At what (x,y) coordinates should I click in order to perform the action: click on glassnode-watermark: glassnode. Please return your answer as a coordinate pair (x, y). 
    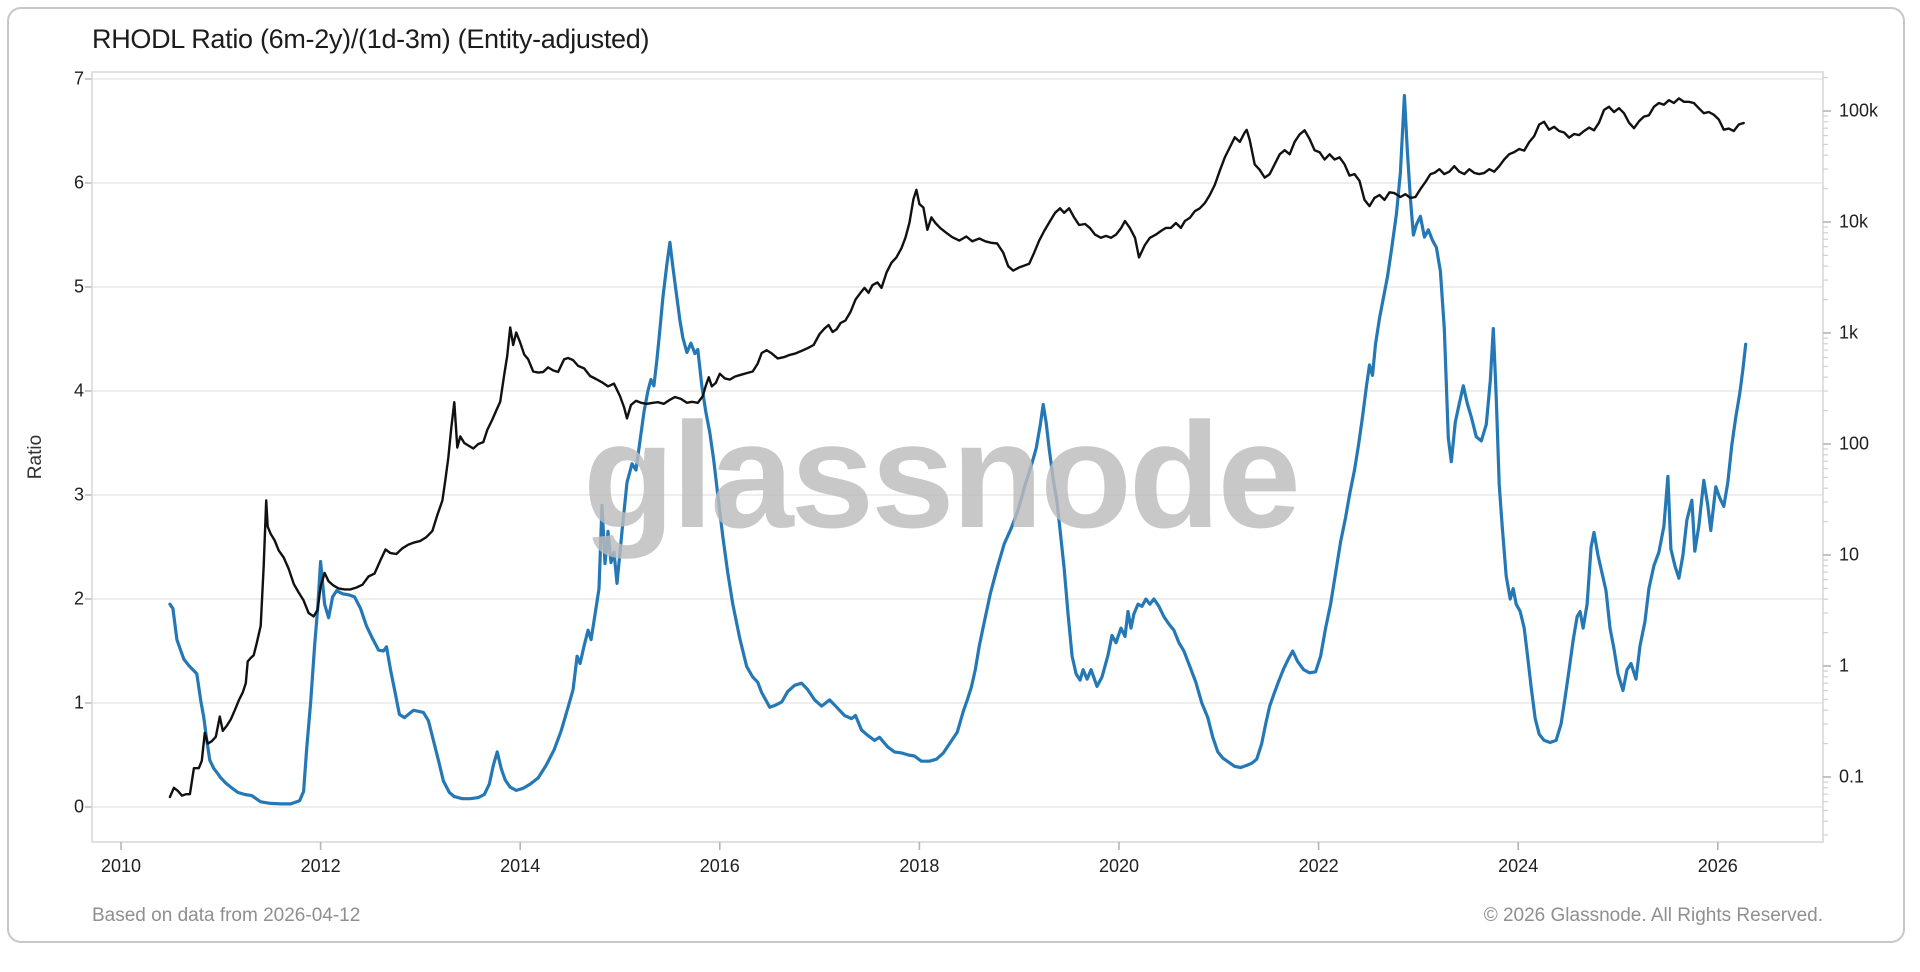
    Looking at the image, I should click on (942, 475).